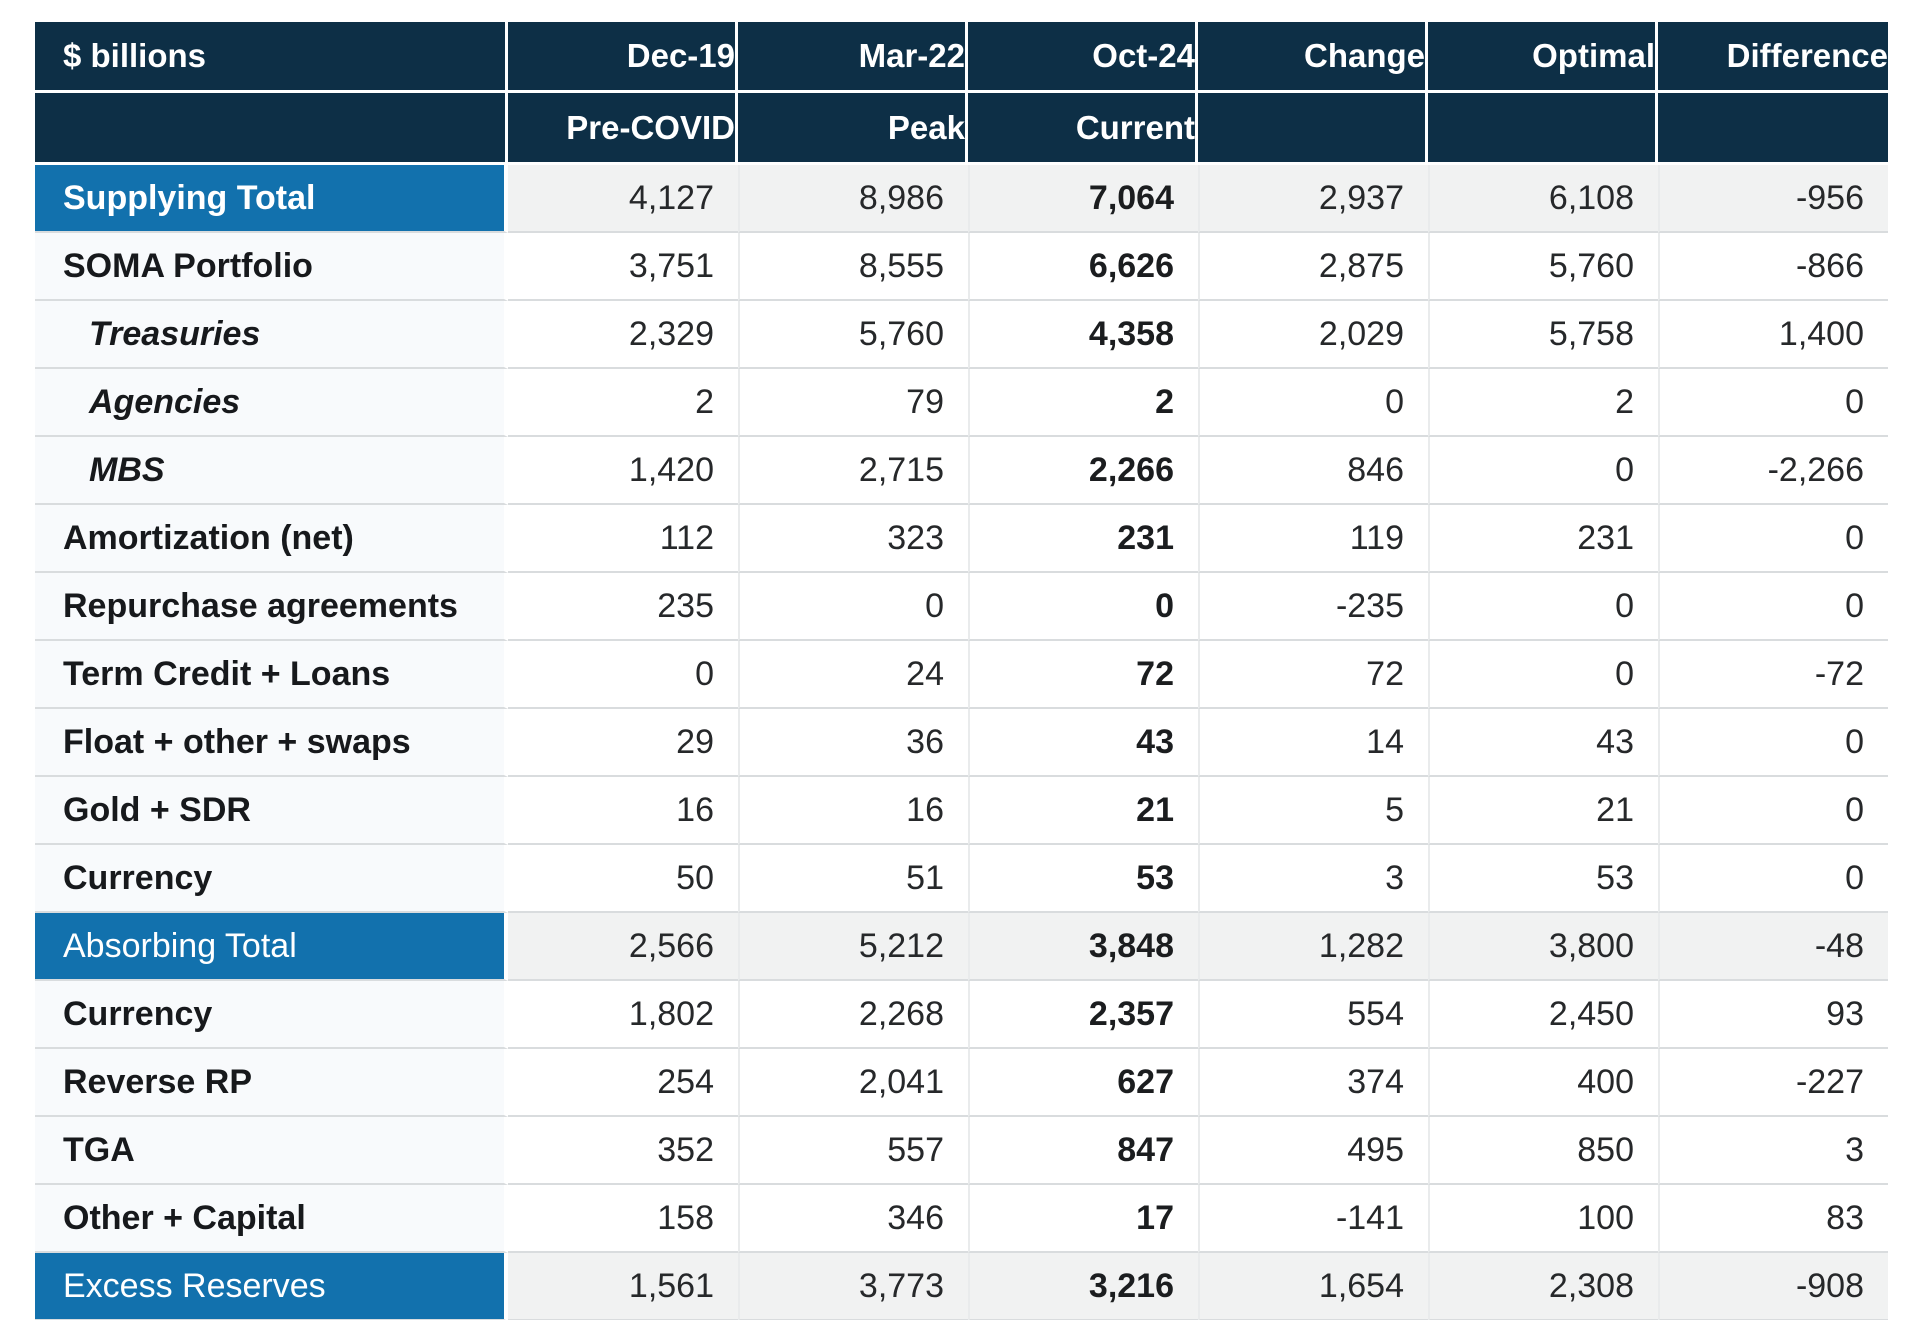  Describe the element at coordinates (623, 539) in the screenshot. I see `cell-dec19: 112` at that location.